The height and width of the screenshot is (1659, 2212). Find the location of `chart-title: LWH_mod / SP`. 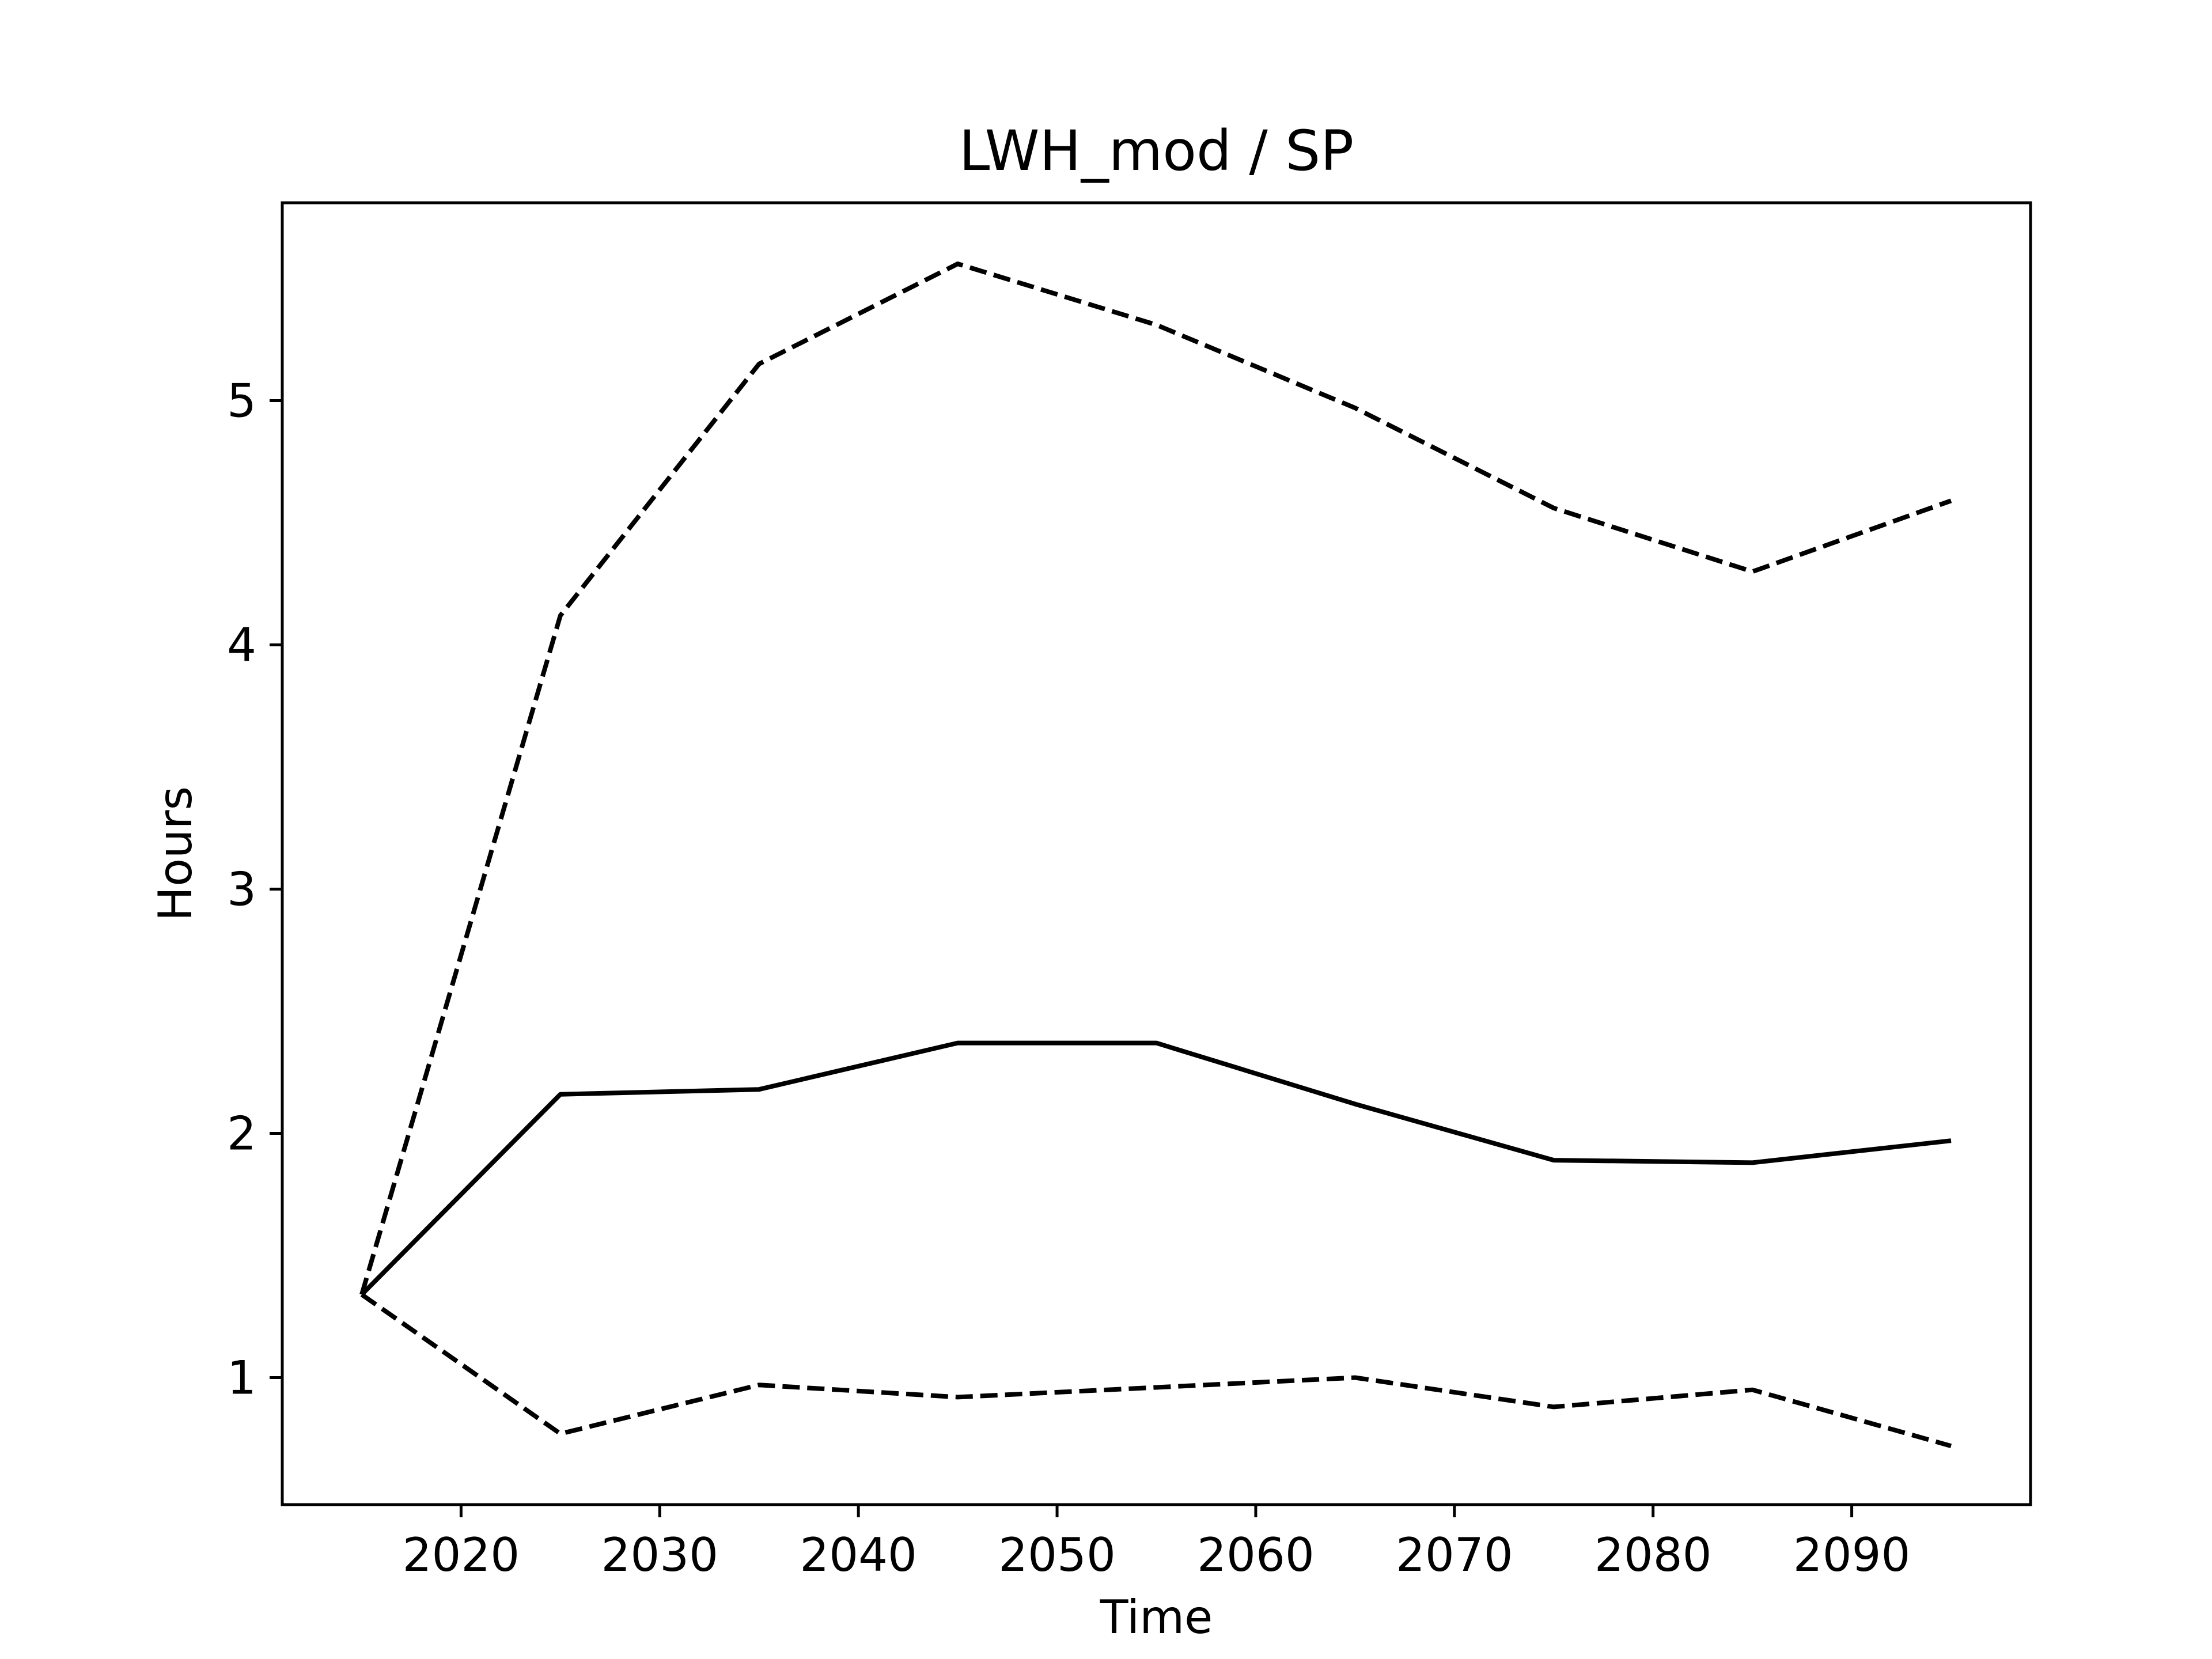

chart-title: LWH_mod / SP is located at coordinates (1156, 151).